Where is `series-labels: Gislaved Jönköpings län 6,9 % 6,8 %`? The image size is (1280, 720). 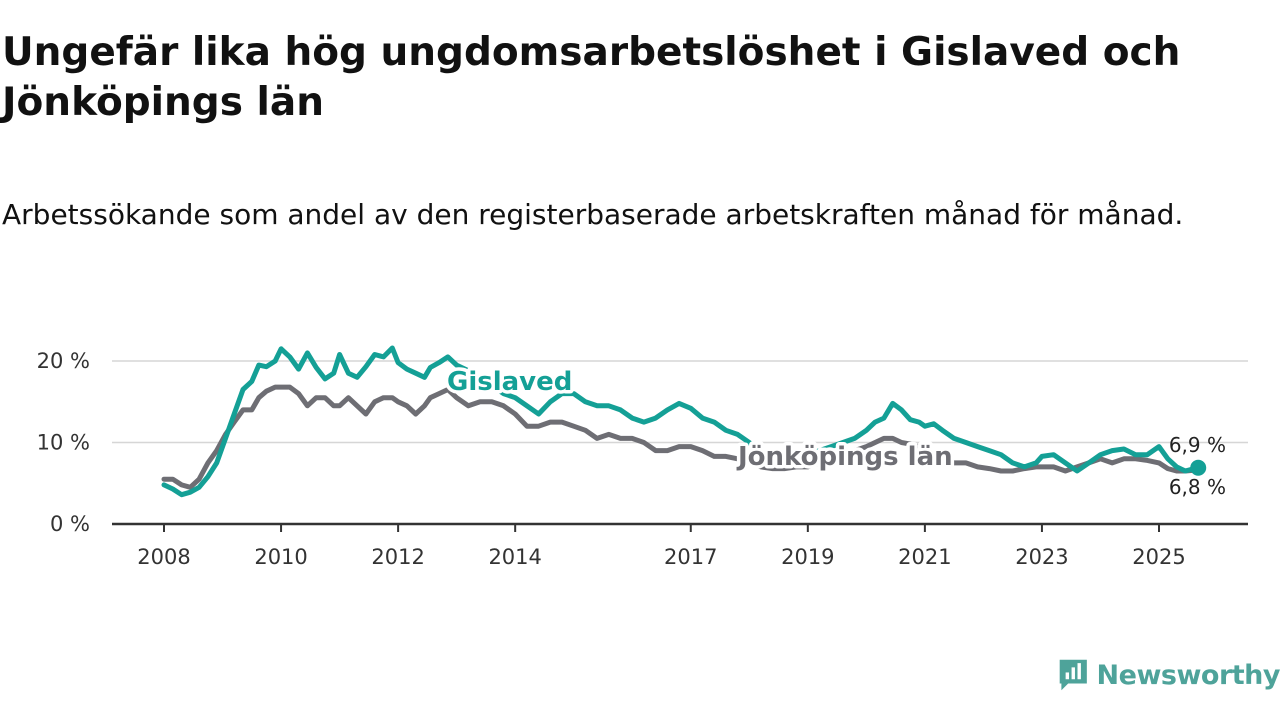 series-labels: Gislaved Jönköpings län 6,9 % 6,8 % is located at coordinates (835, 432).